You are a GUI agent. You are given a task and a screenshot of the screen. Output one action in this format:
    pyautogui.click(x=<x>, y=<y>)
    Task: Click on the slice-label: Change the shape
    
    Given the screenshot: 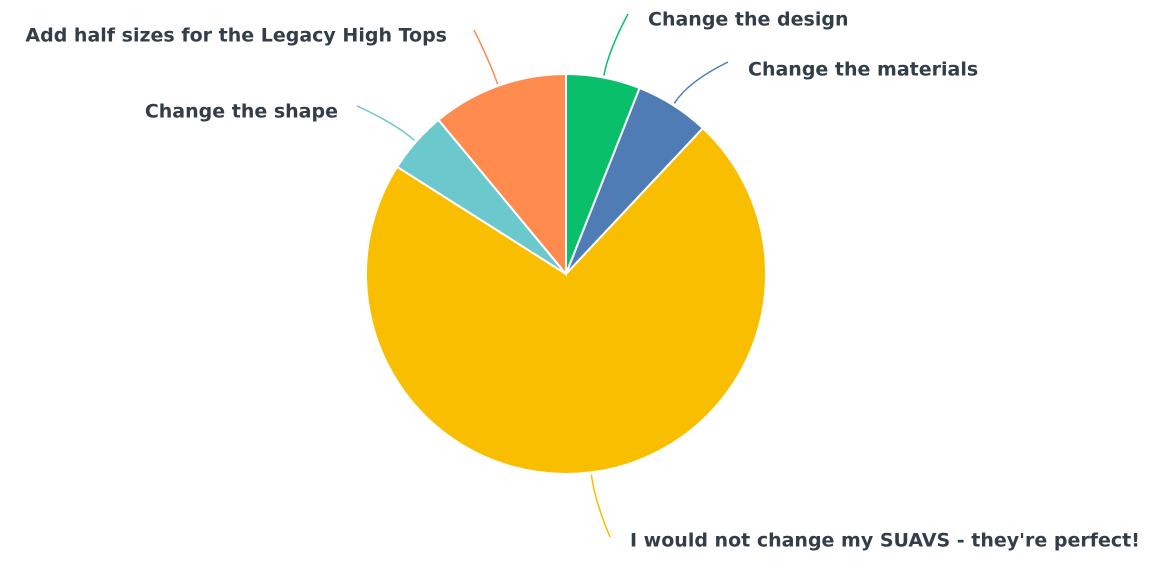 What is the action you would take?
    pyautogui.click(x=241, y=112)
    